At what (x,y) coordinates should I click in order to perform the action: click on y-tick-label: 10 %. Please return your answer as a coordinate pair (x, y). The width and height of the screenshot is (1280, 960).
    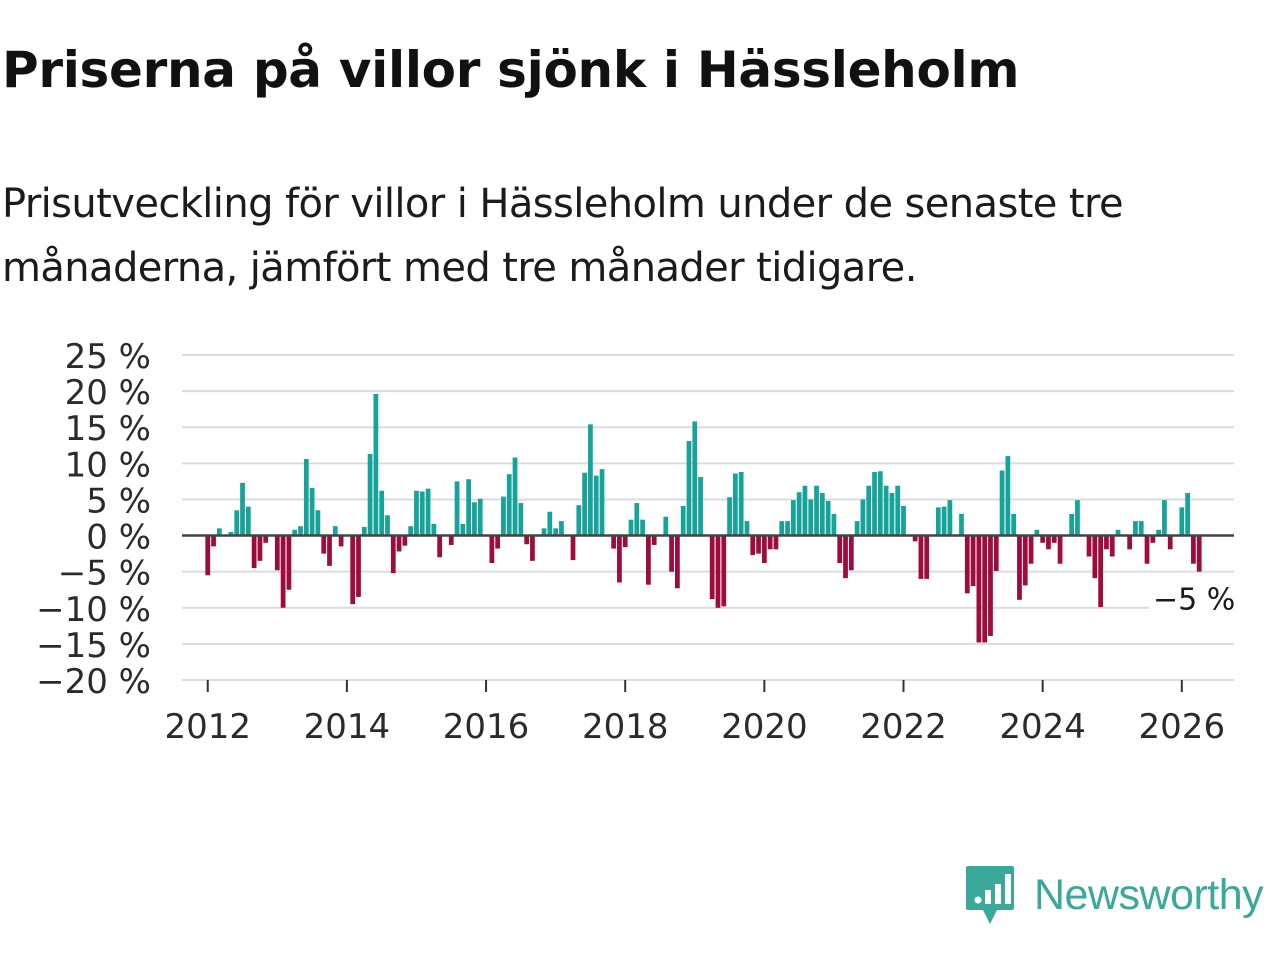
    Looking at the image, I should click on (108, 465).